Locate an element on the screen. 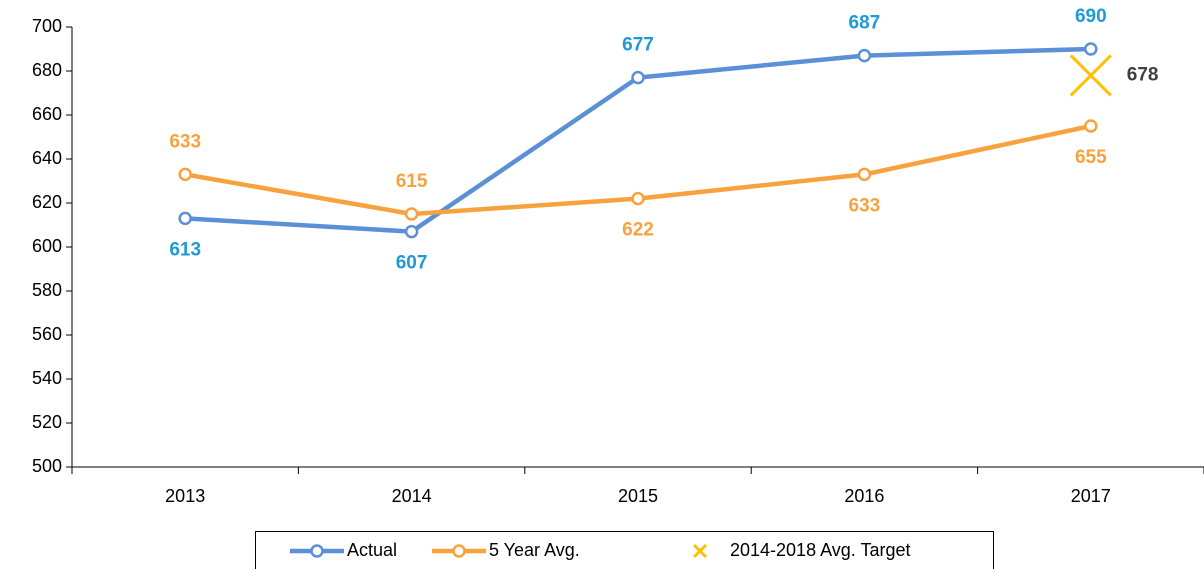 The height and width of the screenshot is (569, 1204). x-tick-label: 2014 is located at coordinates (412, 496).